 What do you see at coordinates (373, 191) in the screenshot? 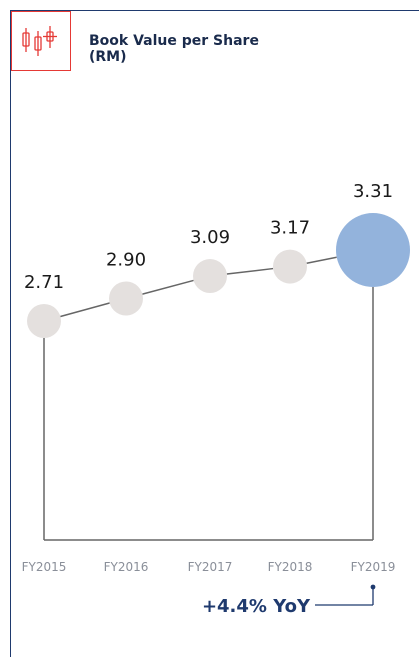
I see `data-label: 3.31` at bounding box center [373, 191].